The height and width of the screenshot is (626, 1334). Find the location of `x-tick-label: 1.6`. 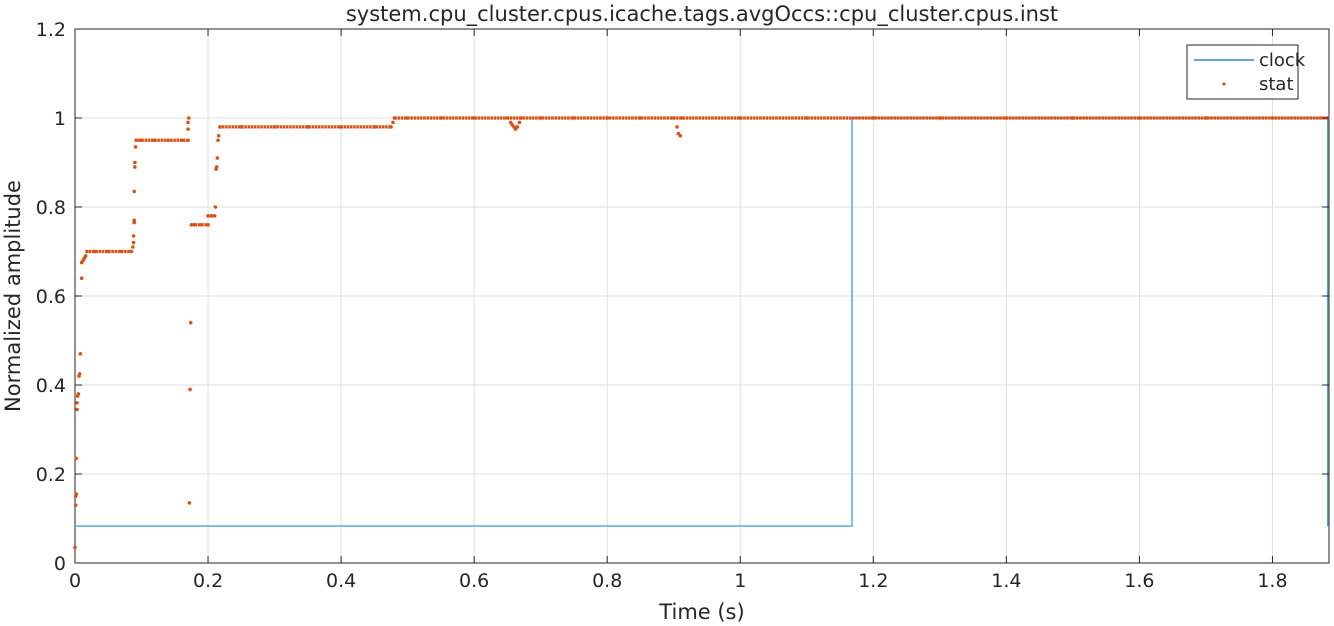

x-tick-label: 1.6 is located at coordinates (1139, 581).